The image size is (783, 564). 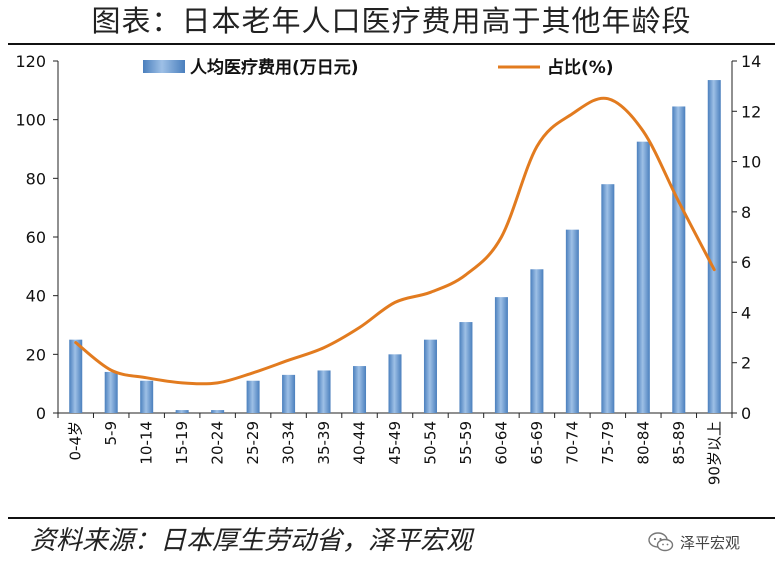 What do you see at coordinates (30, 120) in the screenshot?
I see `y-left-tick-label: 100` at bounding box center [30, 120].